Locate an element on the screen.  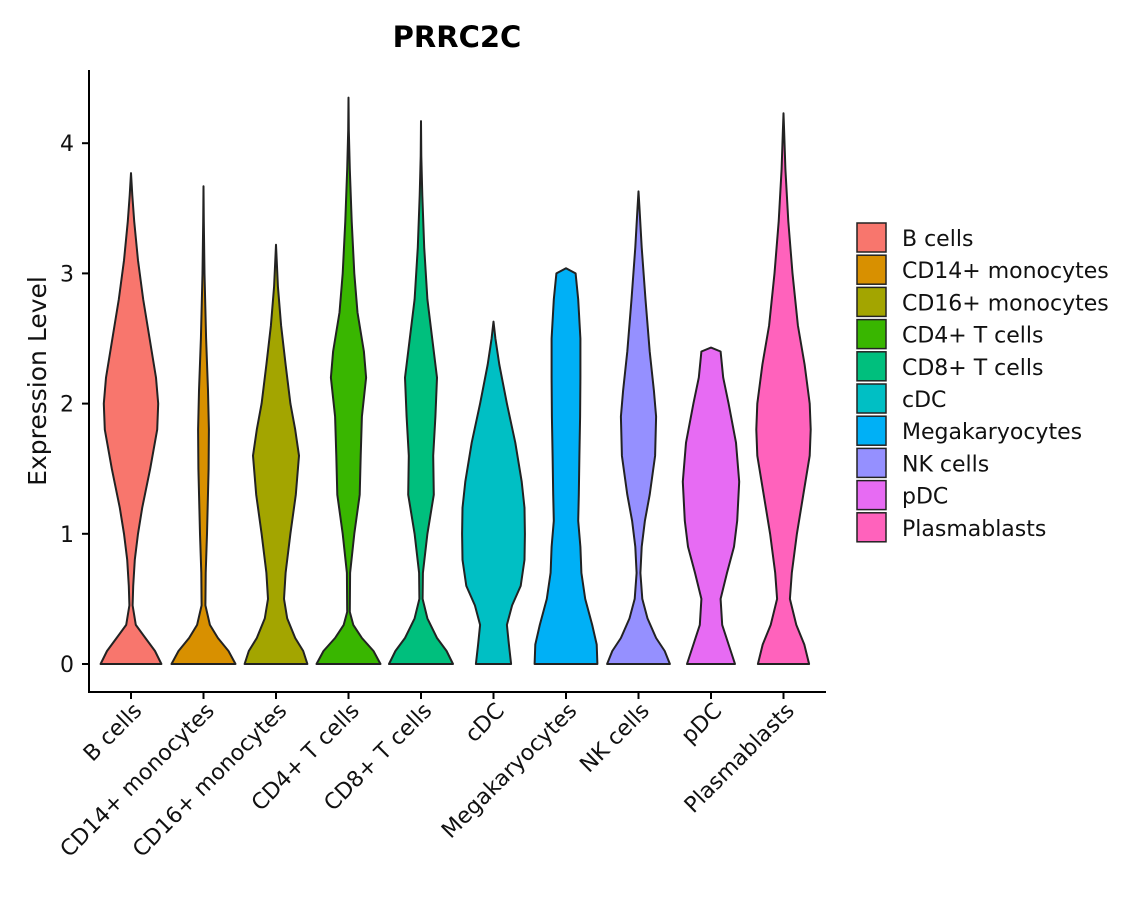
legend-label-cd16-monocytes: CD16+ monocytes is located at coordinates (1005, 303).